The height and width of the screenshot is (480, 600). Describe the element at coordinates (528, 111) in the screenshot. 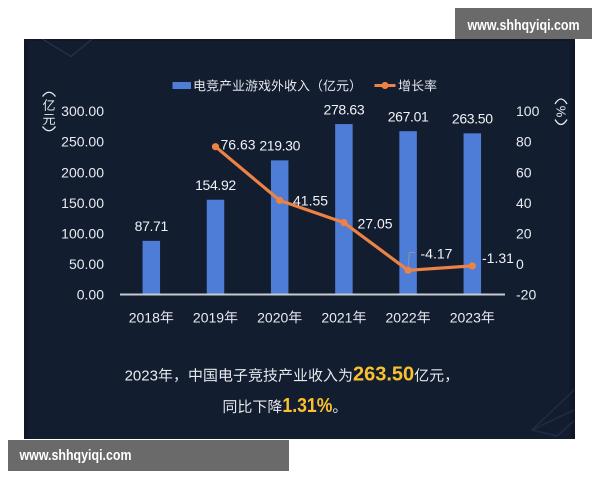

I see `svg-text: 100` at that location.